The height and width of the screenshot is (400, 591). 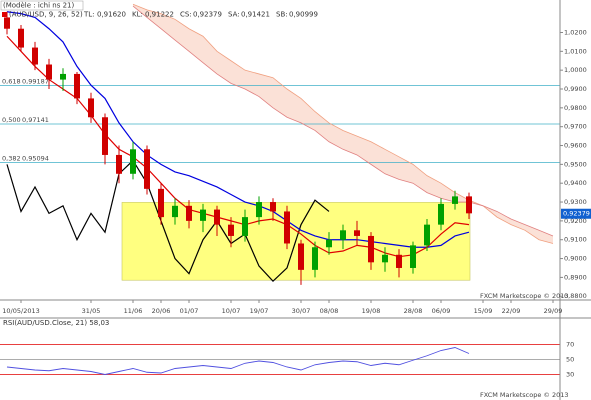 I want to click on y-tick-label: 0,9600, so click(x=575, y=146).